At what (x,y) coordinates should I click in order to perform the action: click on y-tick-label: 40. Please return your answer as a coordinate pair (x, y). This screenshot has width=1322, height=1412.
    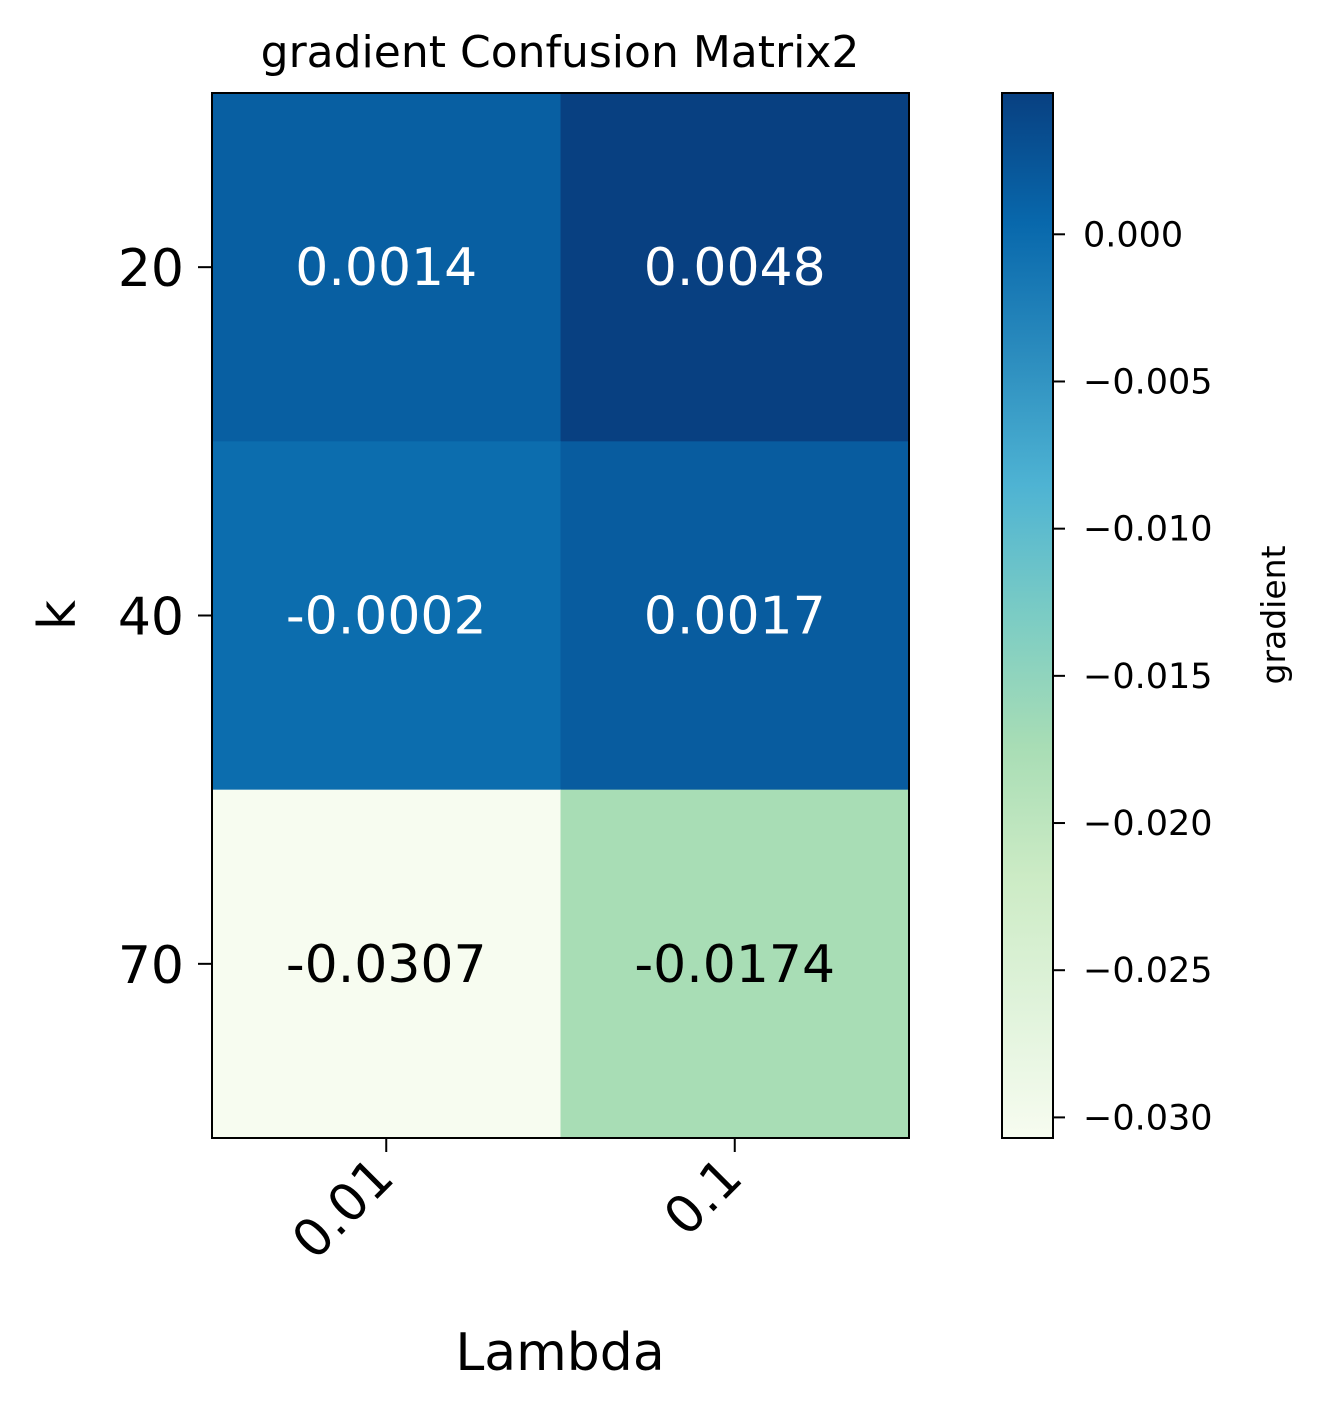
    Looking at the image, I should click on (151, 618).